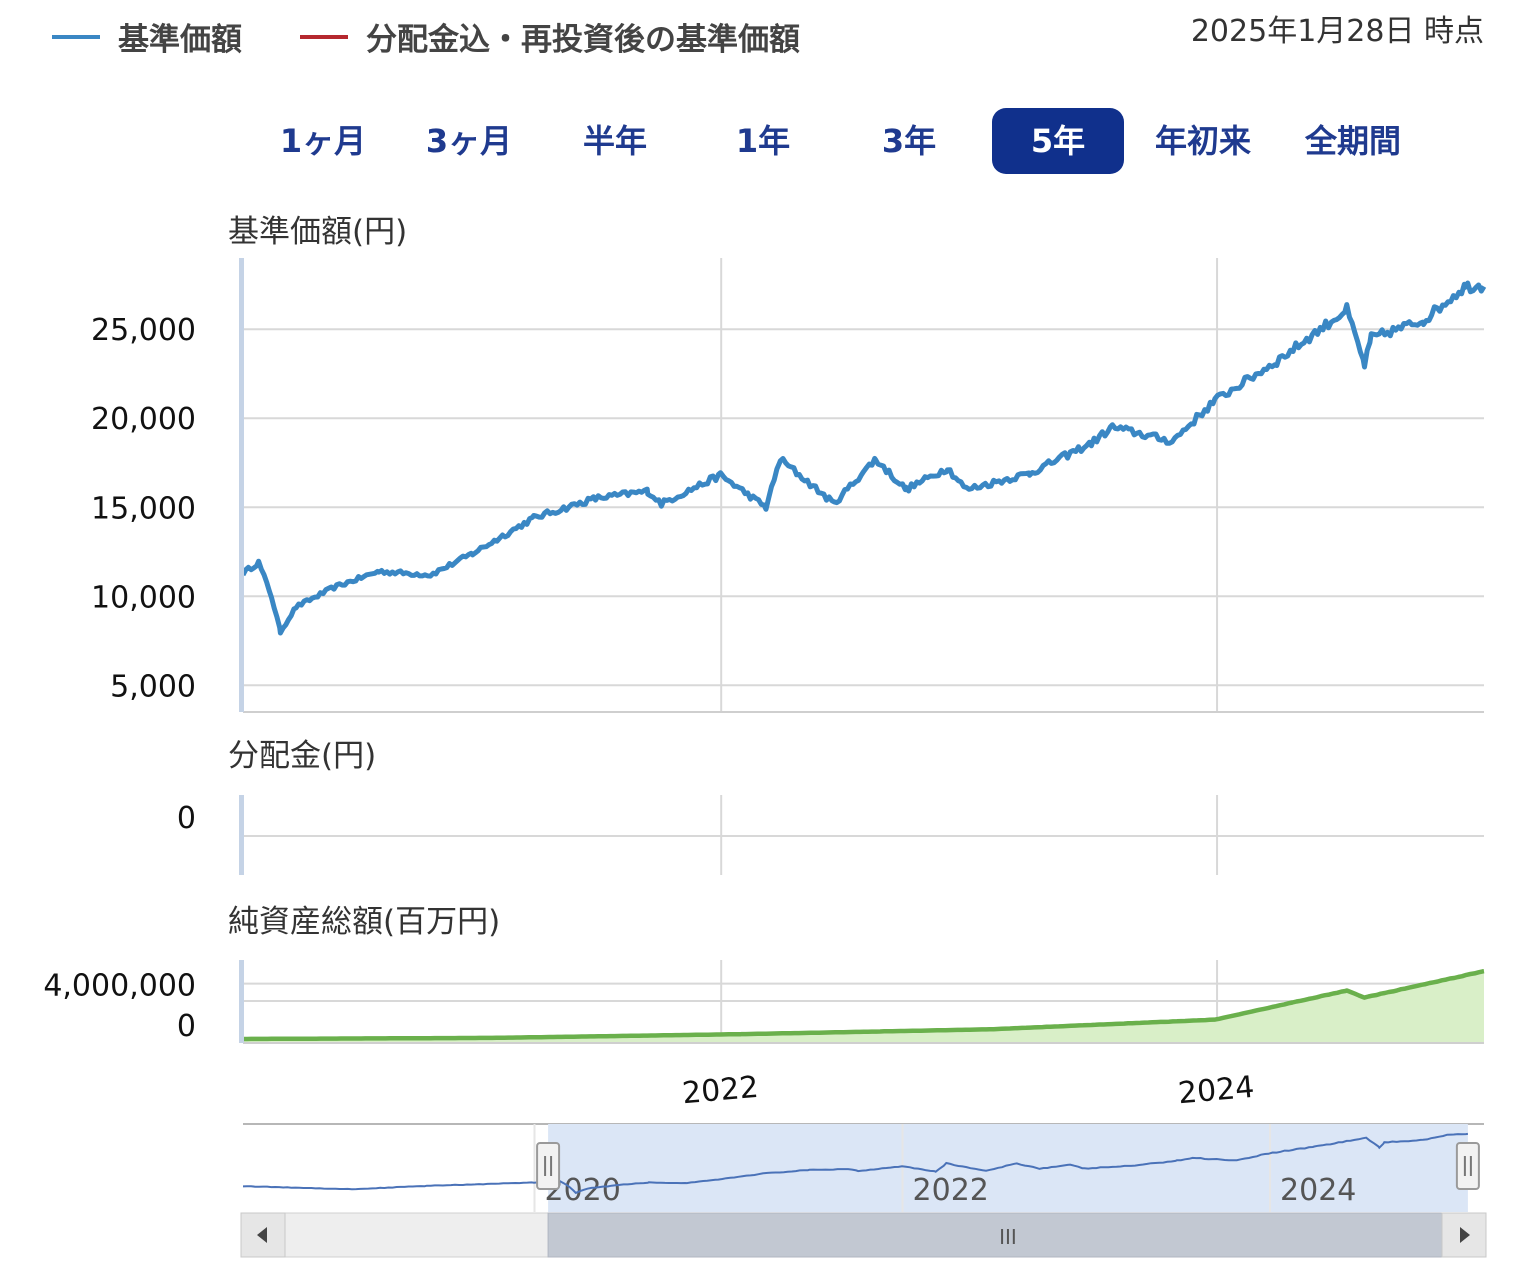 This screenshot has height=1282, width=1538. I want to click on assets-left-rail, so click(241, 1001).